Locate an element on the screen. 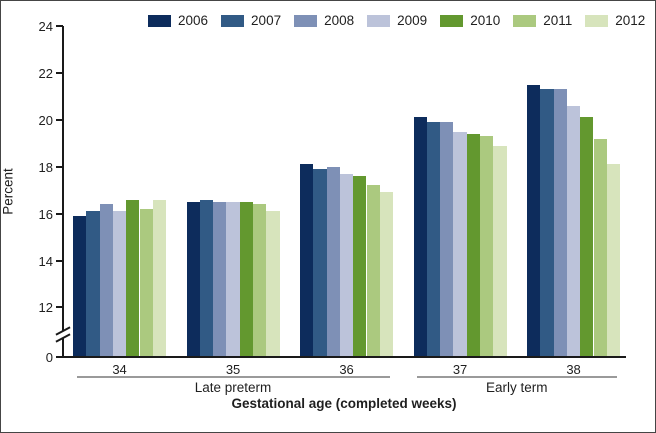 Image resolution: width=656 pixels, height=433 pixels. bar-2009-week36 is located at coordinates (346, 265).